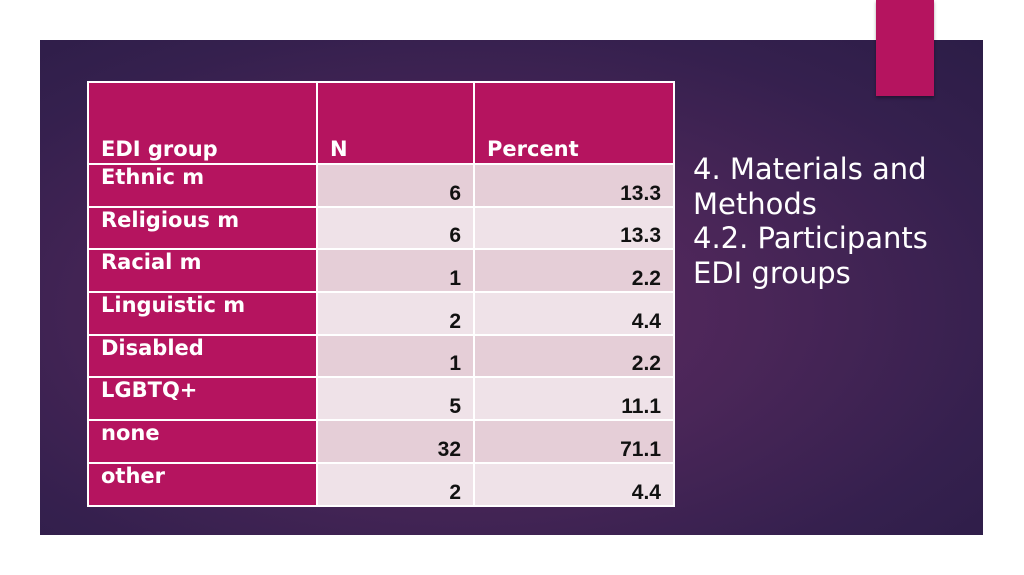  What do you see at coordinates (202, 484) in the screenshot?
I see `group-cell: other` at bounding box center [202, 484].